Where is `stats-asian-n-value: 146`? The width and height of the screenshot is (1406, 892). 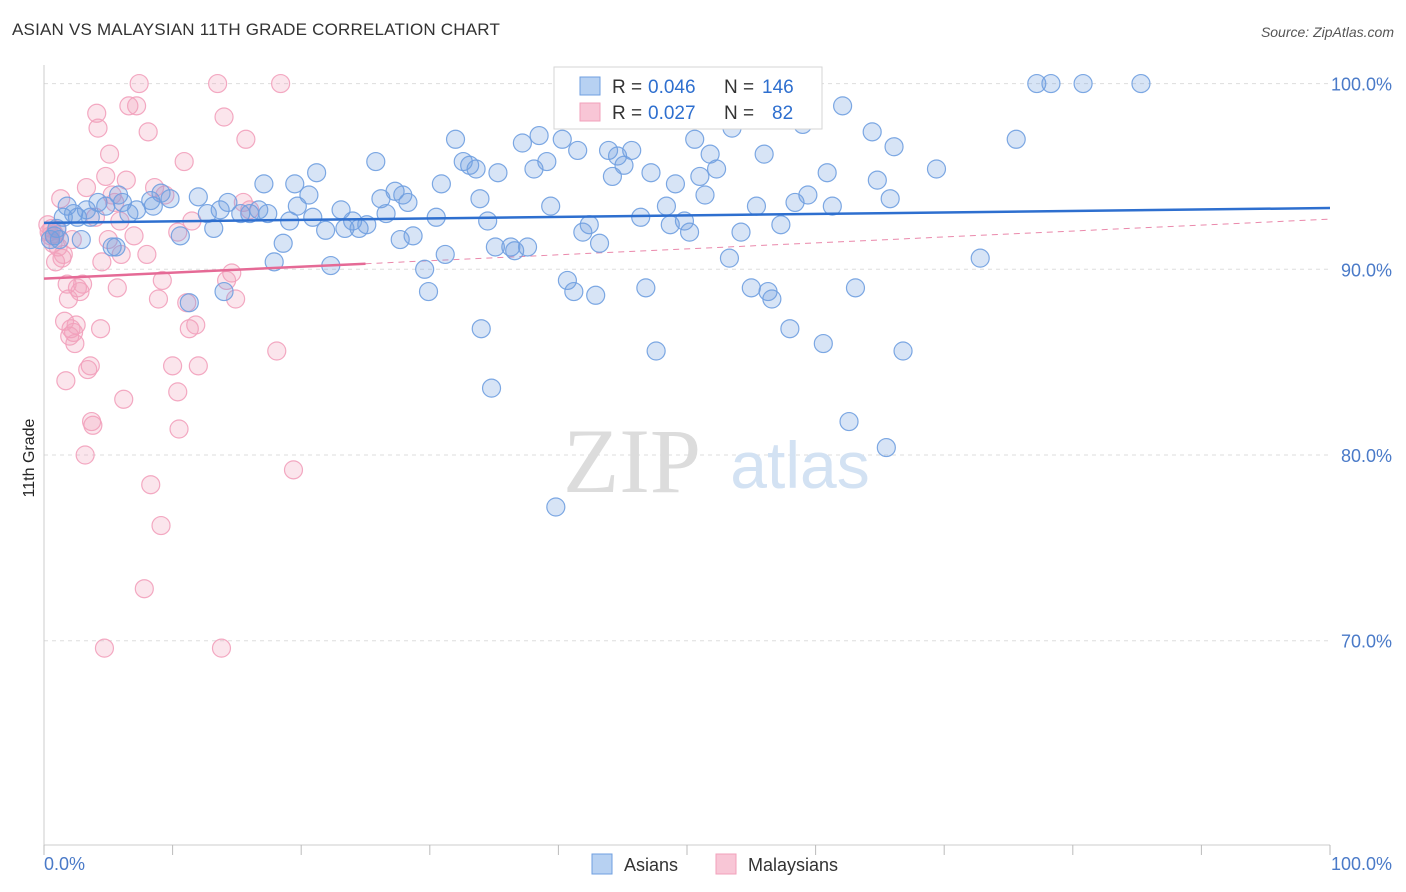
stats-asian-n-value: 146 is located at coordinates (778, 87).